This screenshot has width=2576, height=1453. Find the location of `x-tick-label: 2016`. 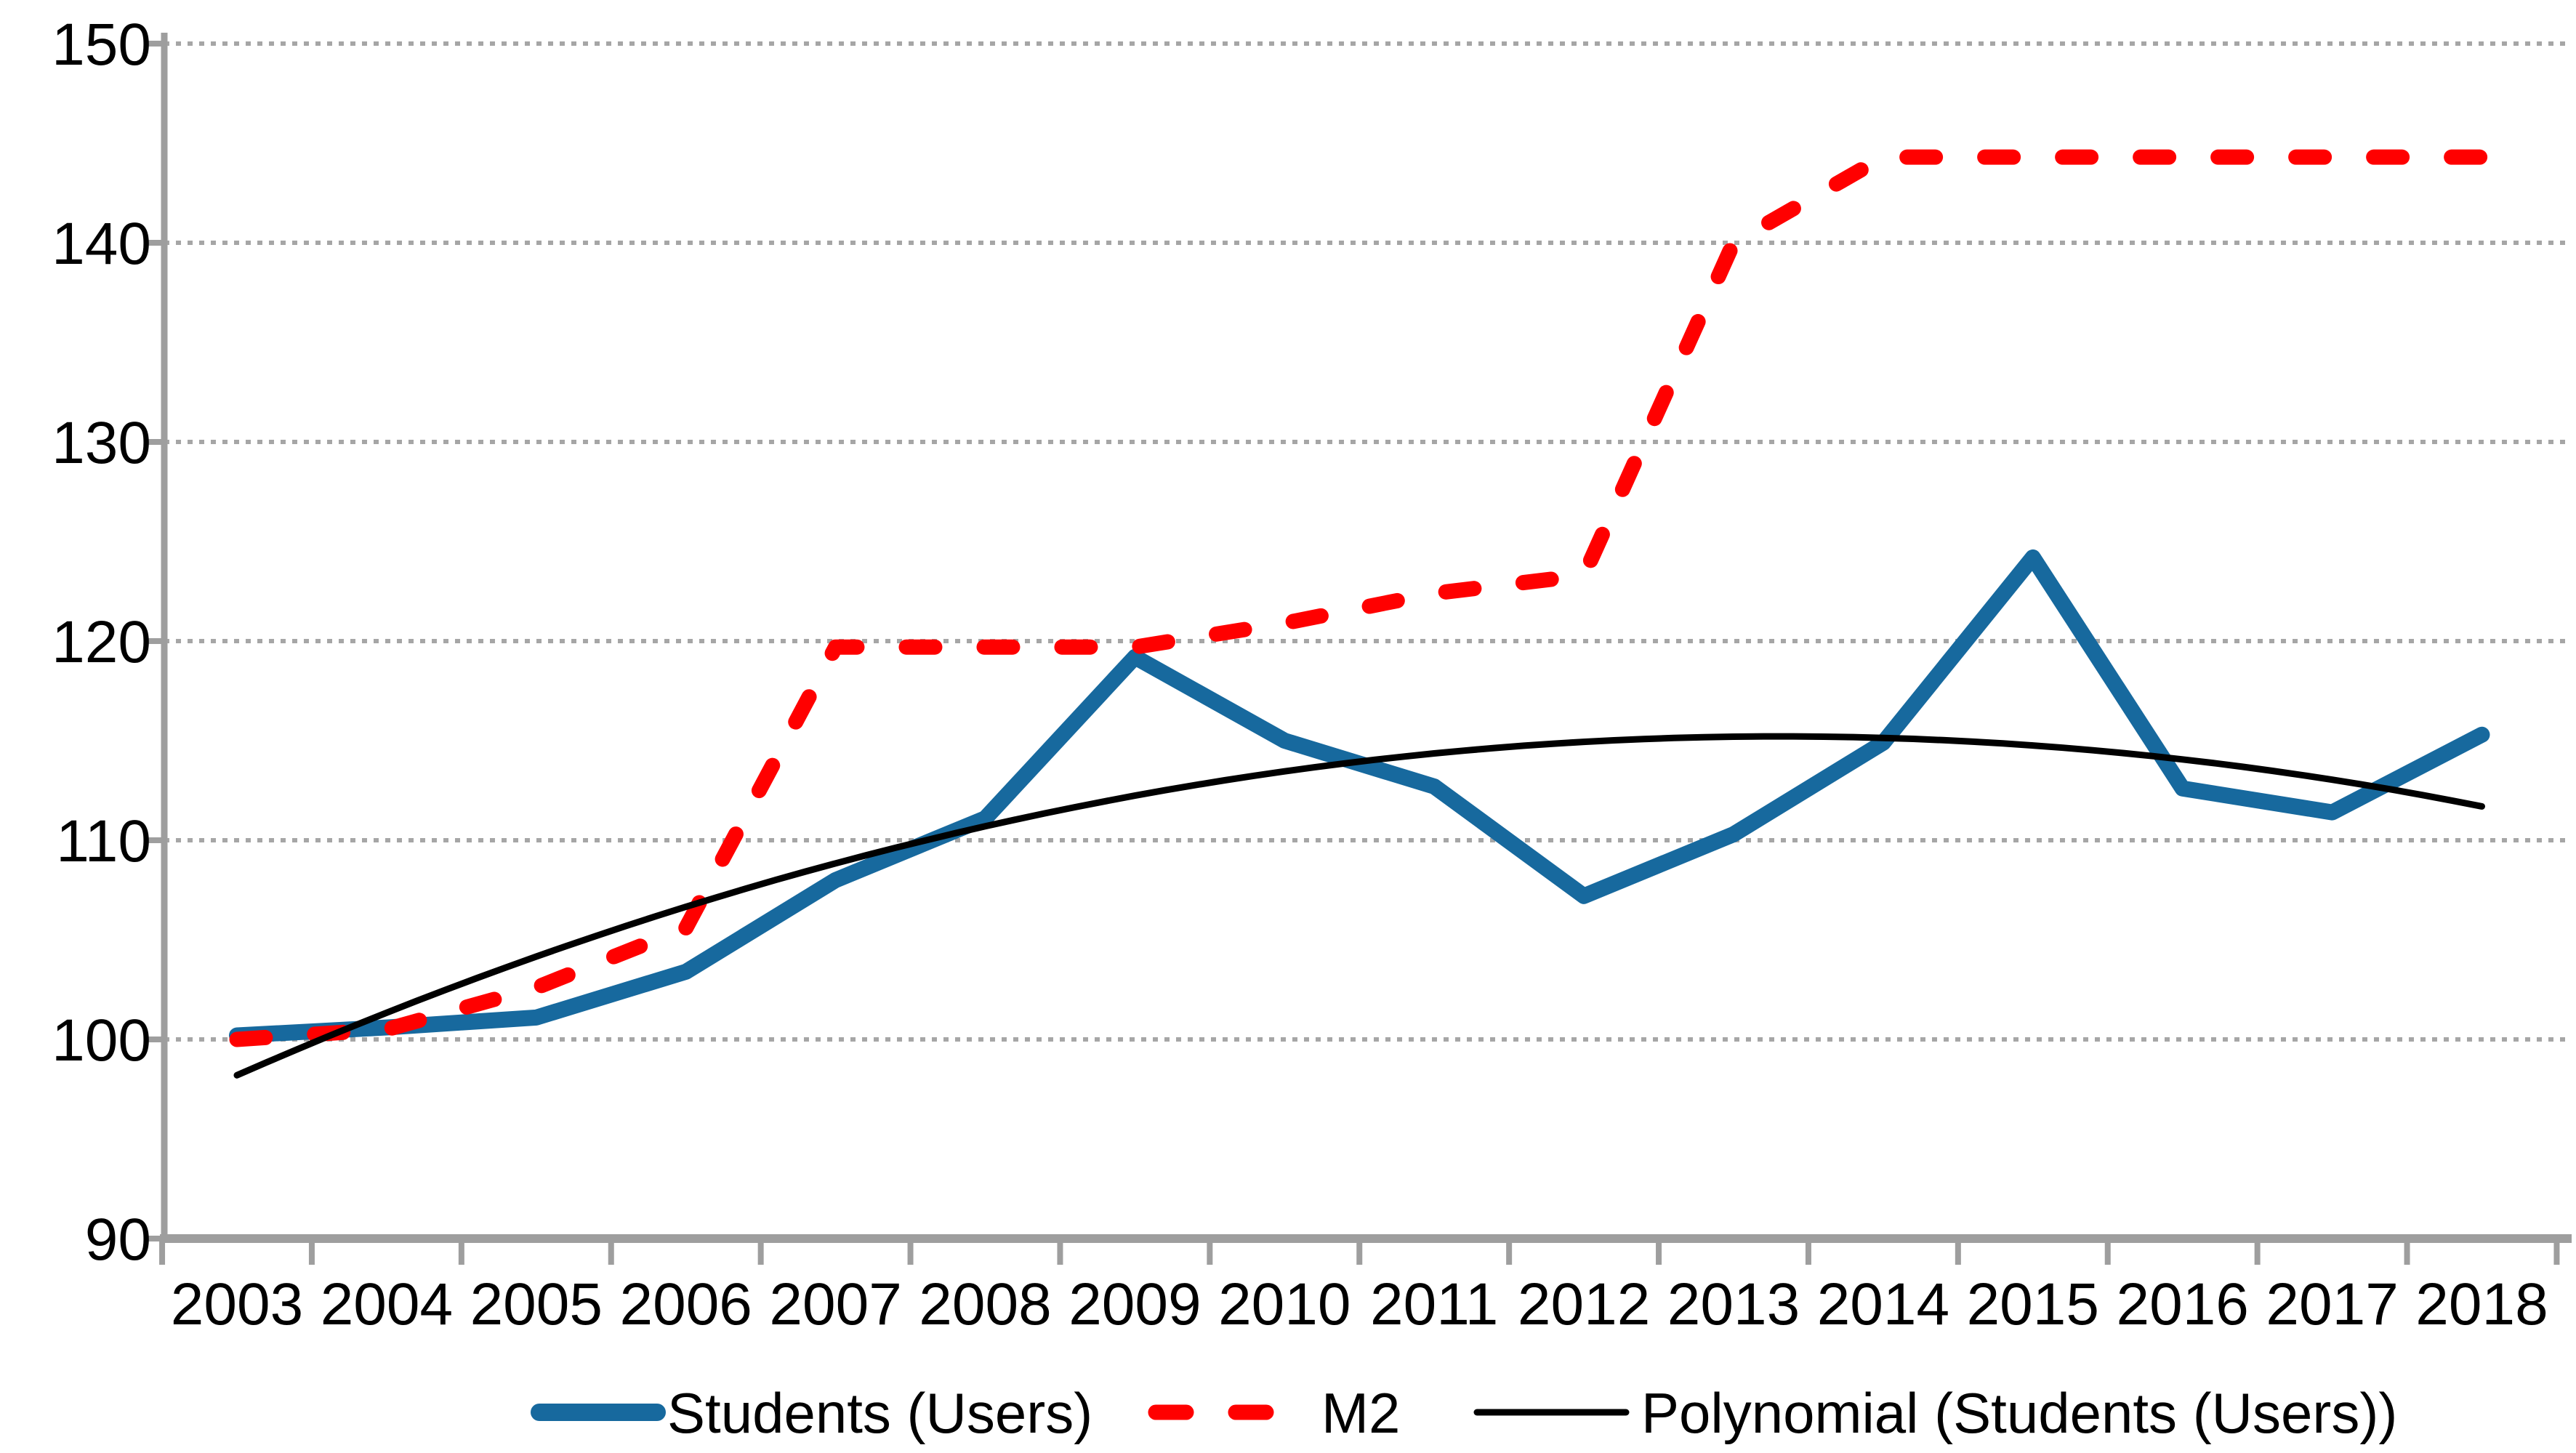

x-tick-label: 2016 is located at coordinates (2182, 1304).